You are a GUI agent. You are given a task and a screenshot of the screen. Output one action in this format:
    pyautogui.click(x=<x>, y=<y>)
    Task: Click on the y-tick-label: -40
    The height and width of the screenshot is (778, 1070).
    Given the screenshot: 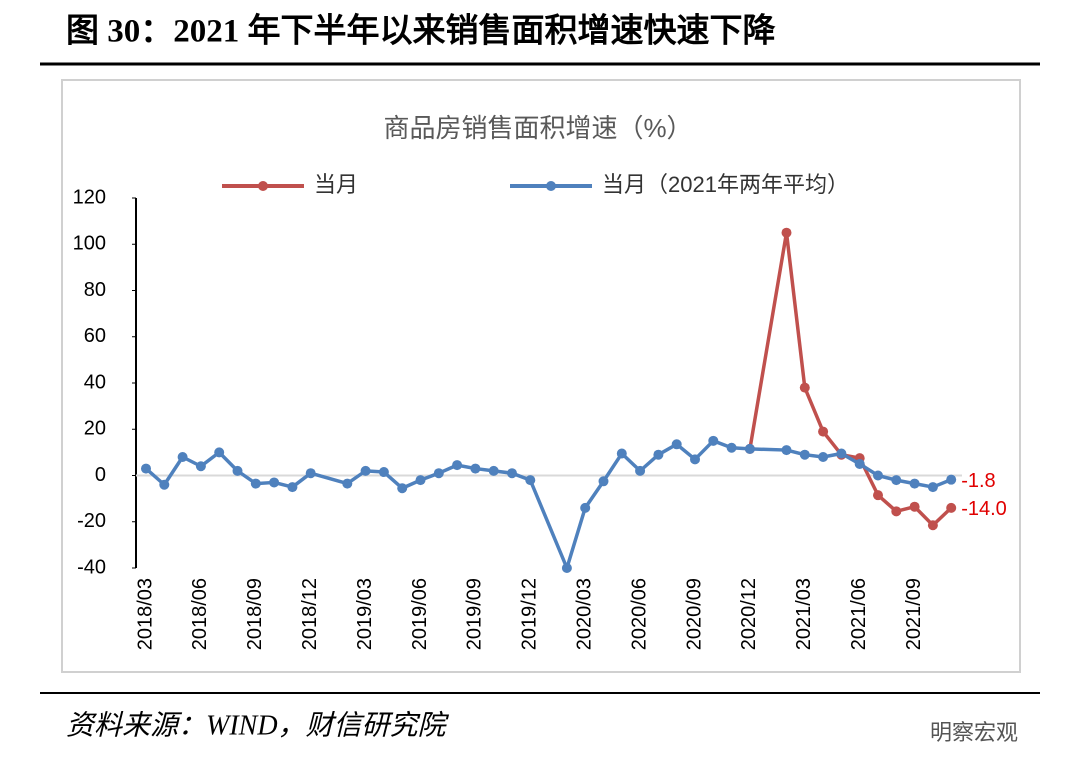 What is the action you would take?
    pyautogui.click(x=91, y=567)
    